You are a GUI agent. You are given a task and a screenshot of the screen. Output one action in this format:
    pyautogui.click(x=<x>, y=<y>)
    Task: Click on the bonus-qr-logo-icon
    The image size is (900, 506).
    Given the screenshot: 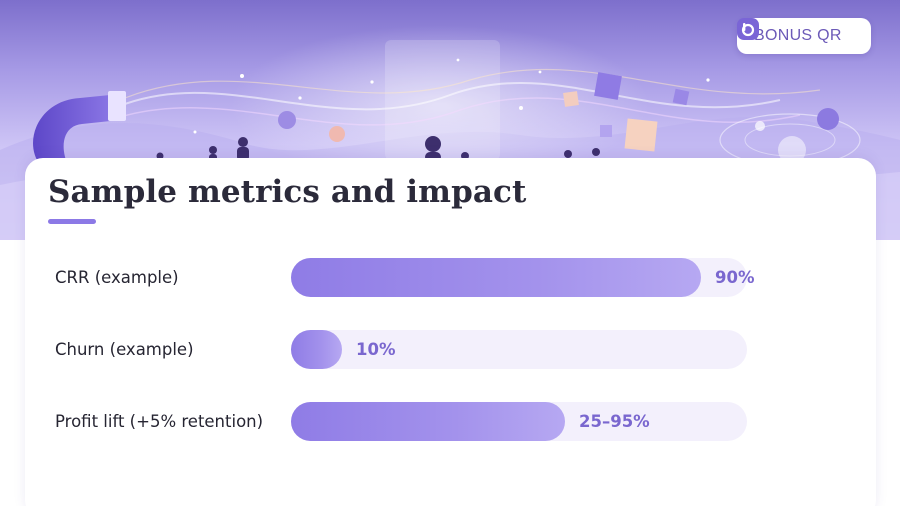 What is the action you would take?
    pyautogui.click(x=748, y=29)
    